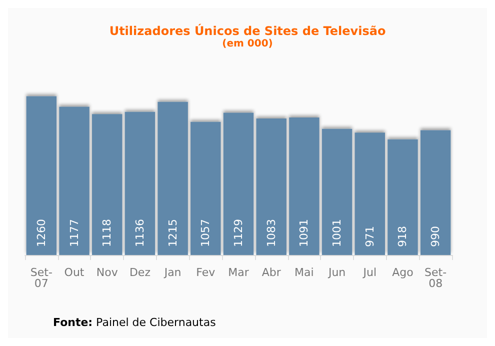 The image size is (495, 346). What do you see at coordinates (304, 272) in the screenshot?
I see `x-tick-label: Mai` at bounding box center [304, 272].